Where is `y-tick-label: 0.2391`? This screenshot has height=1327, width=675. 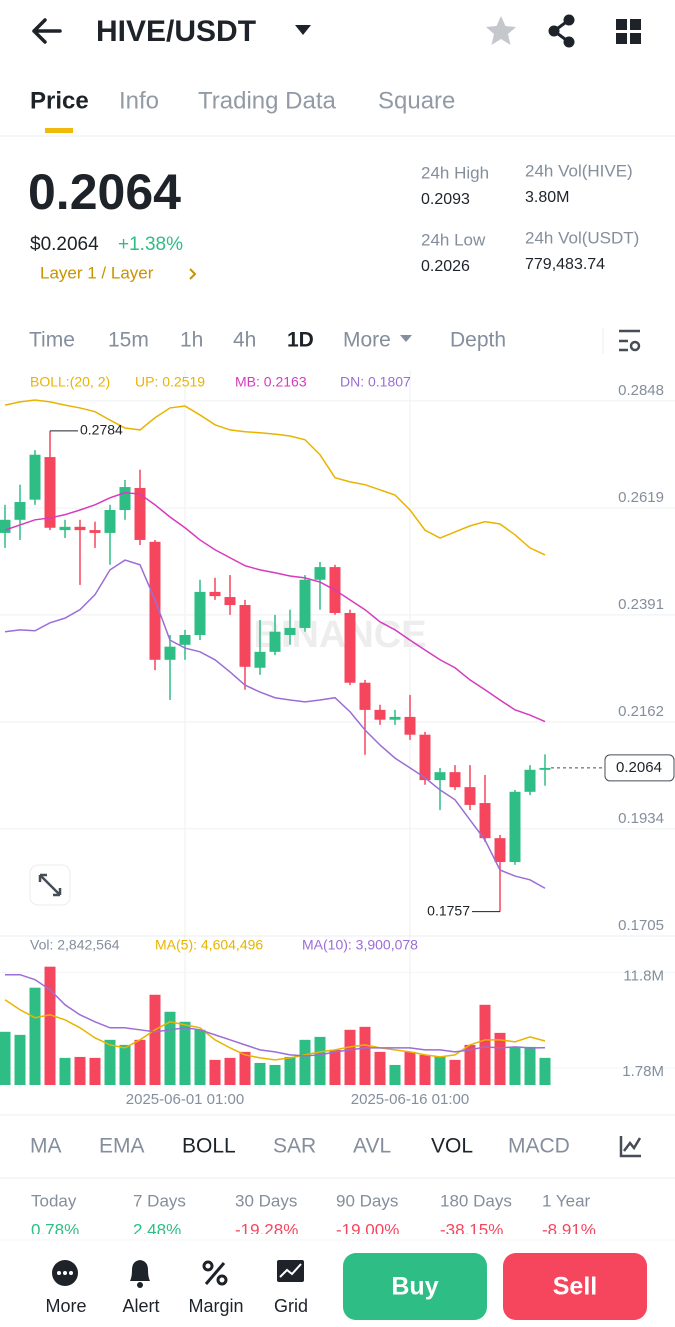
y-tick-label: 0.2391 is located at coordinates (641, 604).